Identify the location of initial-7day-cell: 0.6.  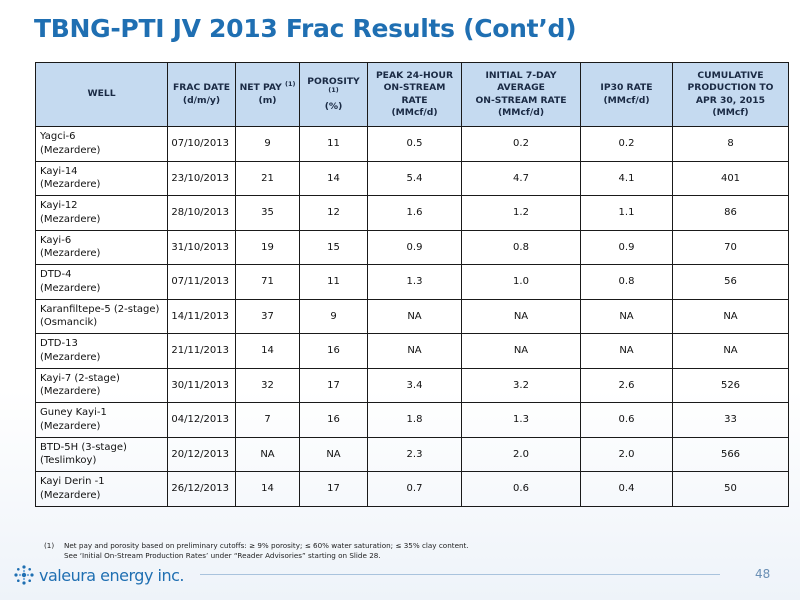
(521, 489).